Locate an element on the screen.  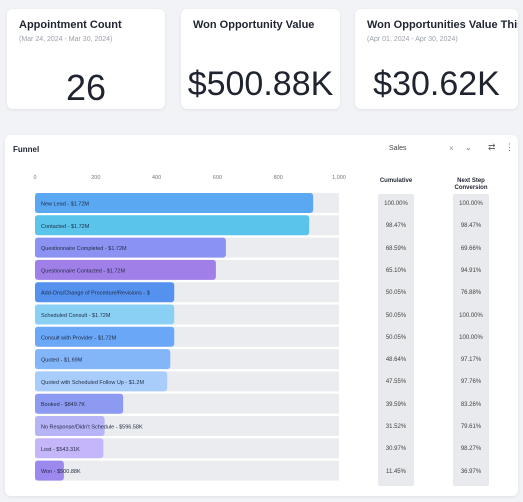
next-step-cell: 97.76% is located at coordinates (471, 382).